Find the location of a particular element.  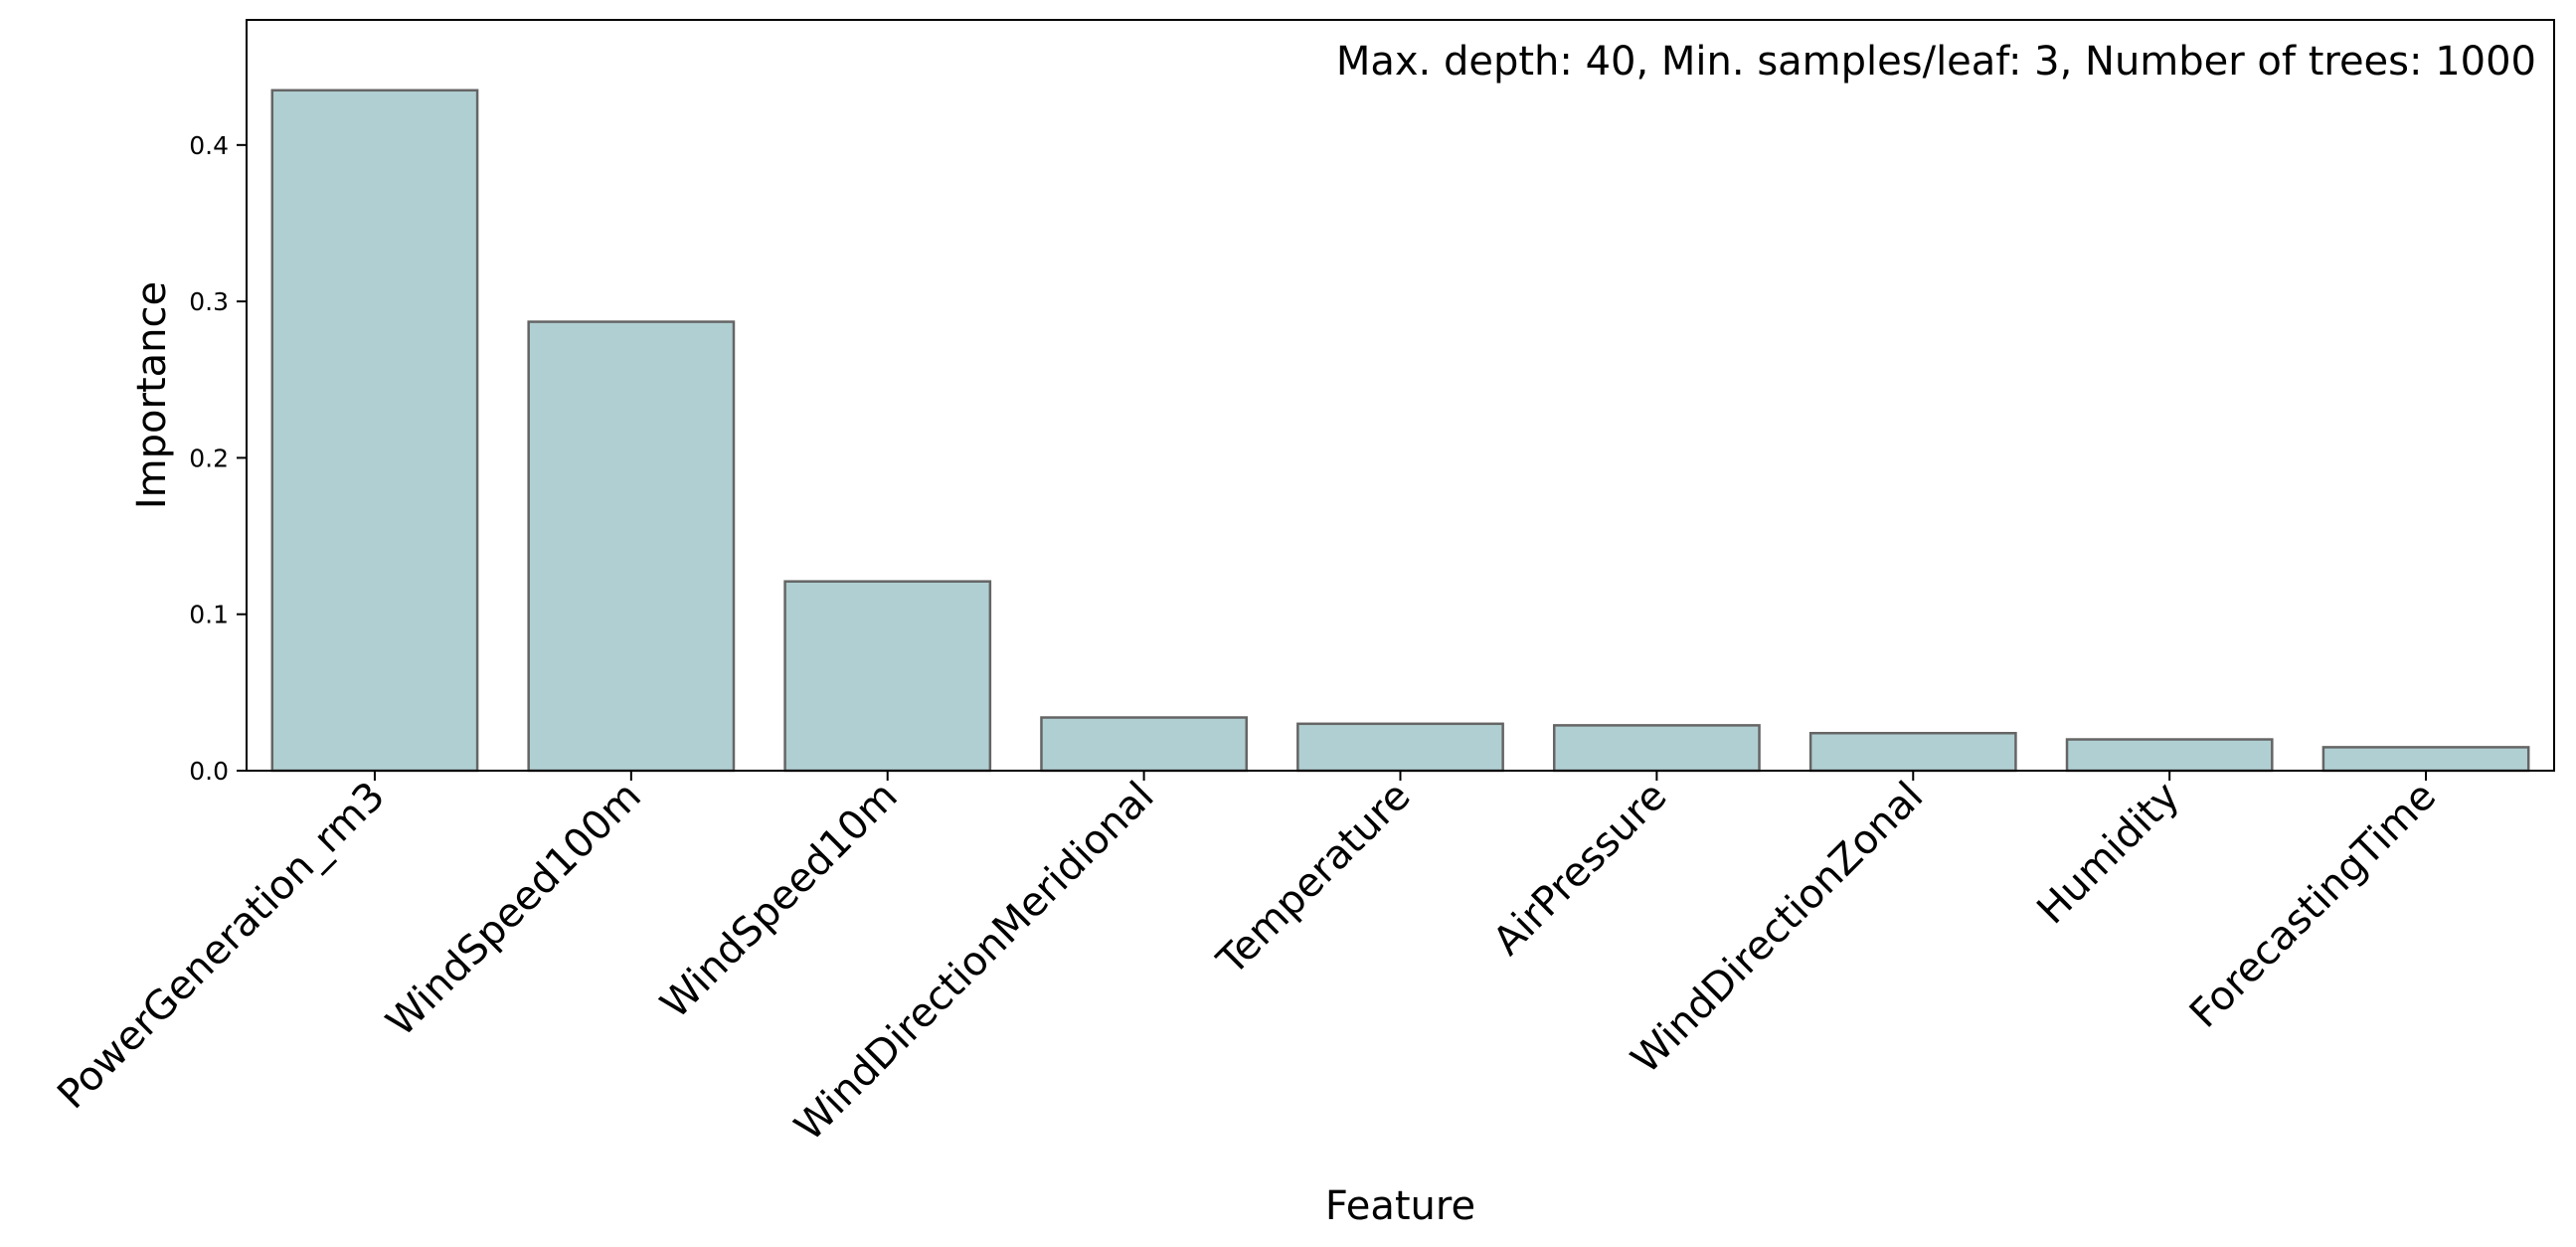

y-tick-label: 0.0 is located at coordinates (209, 771).